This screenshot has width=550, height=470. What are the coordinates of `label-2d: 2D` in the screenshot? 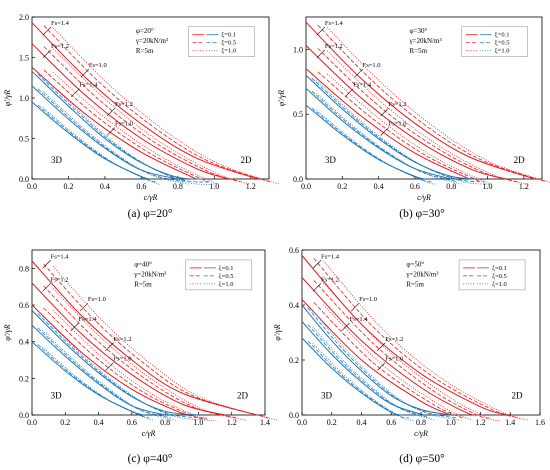 It's located at (517, 396).